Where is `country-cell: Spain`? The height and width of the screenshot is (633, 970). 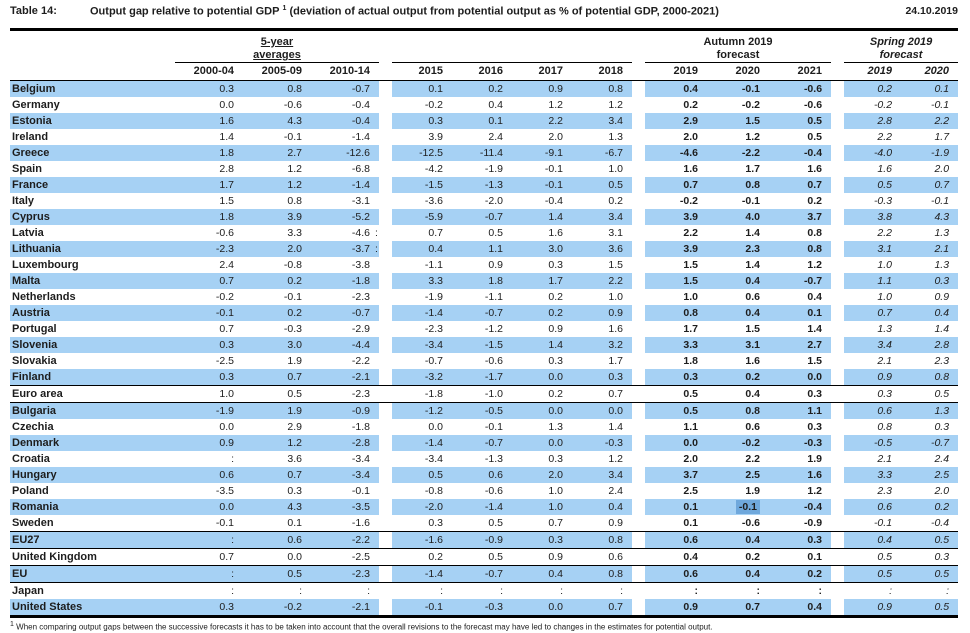
country-cell: Spain is located at coordinates (27, 169).